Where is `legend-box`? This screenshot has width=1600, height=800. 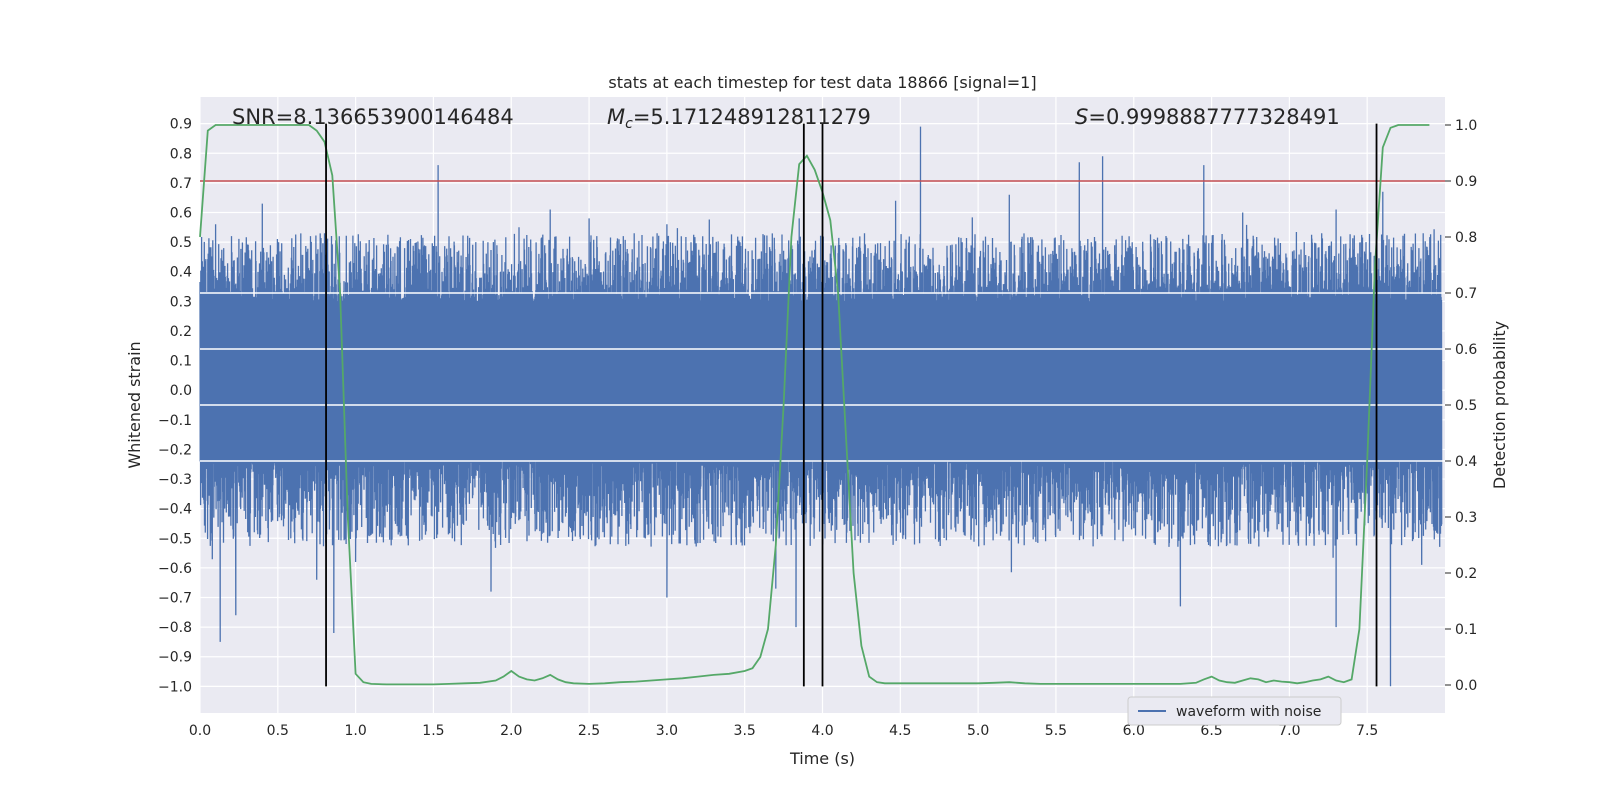 legend-box is located at coordinates (1234, 711).